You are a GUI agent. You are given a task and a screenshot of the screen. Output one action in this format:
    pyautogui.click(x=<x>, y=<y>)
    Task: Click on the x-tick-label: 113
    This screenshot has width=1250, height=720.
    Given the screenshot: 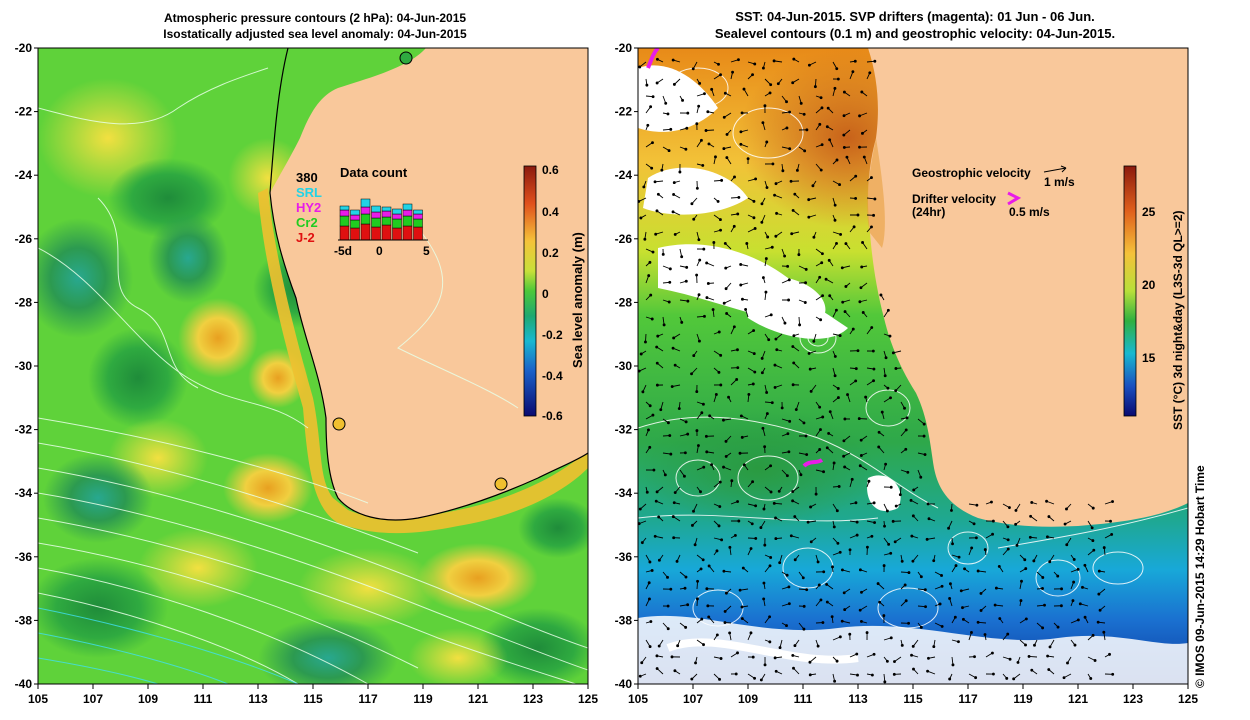 What is the action you would take?
    pyautogui.click(x=858, y=699)
    